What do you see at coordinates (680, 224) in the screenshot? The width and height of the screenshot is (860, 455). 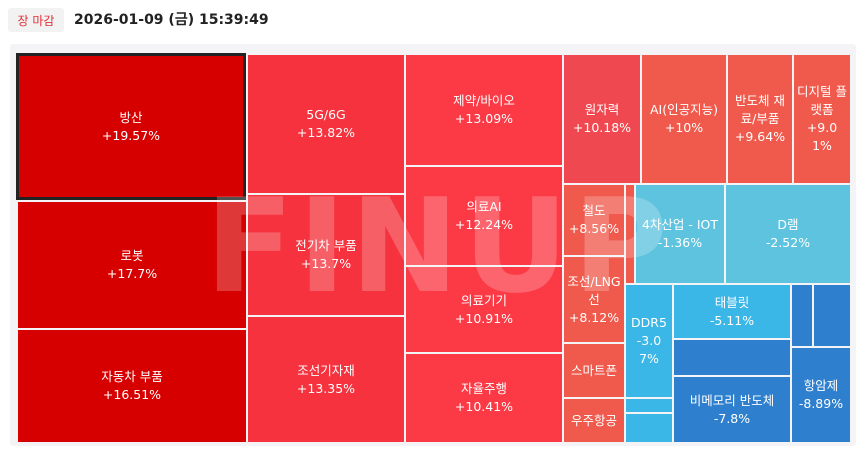 I see `tile-label: 4차산업 - IOT` at bounding box center [680, 224].